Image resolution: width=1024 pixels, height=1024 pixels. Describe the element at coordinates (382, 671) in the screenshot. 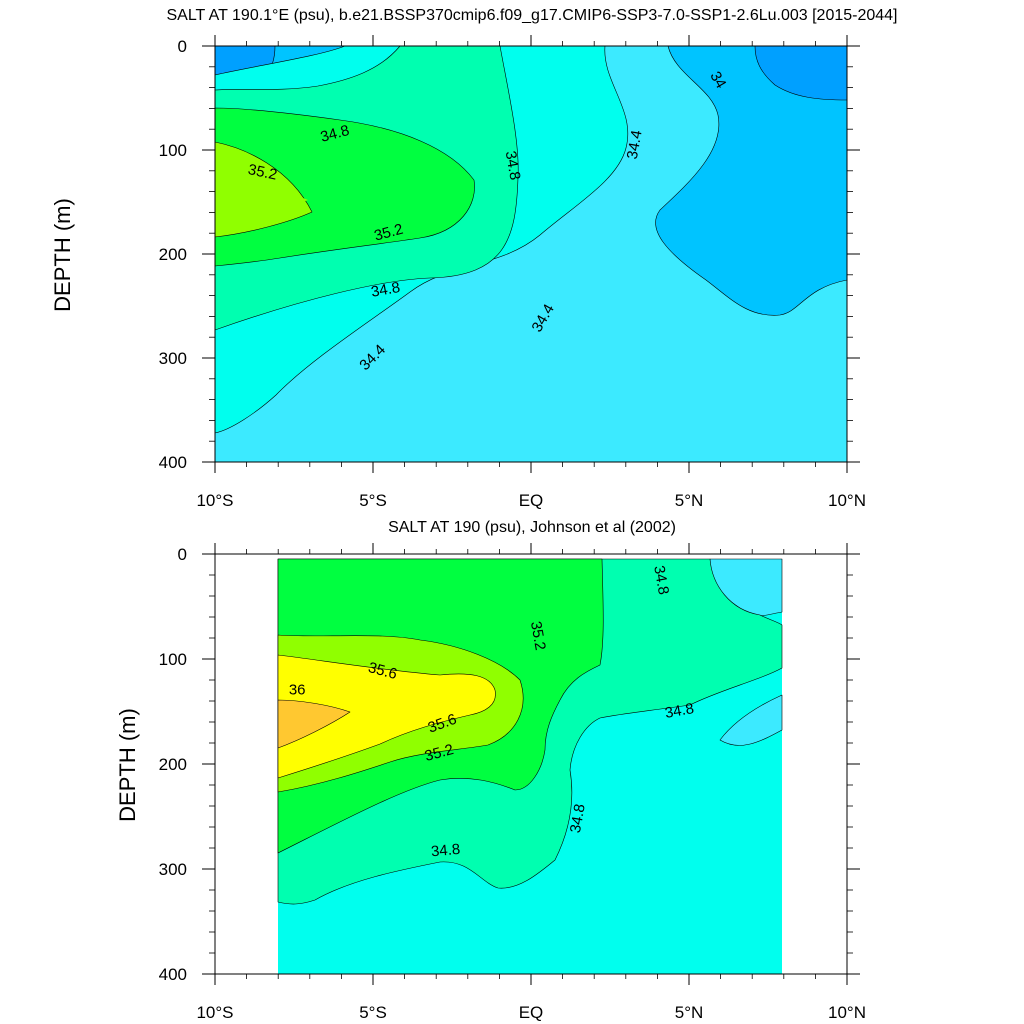

I see `contour-label: 35.6` at that location.